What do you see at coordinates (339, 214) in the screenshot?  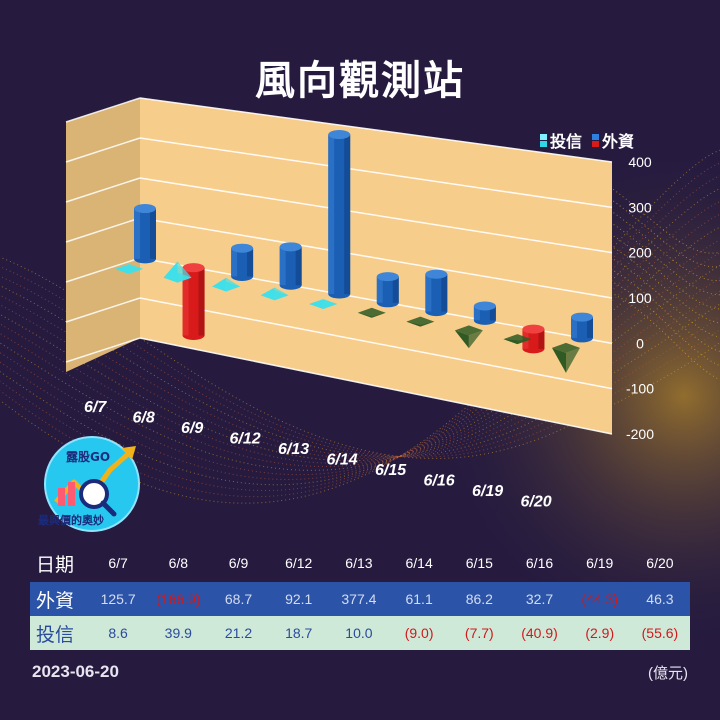 I see `foreign-bar-6/13` at bounding box center [339, 214].